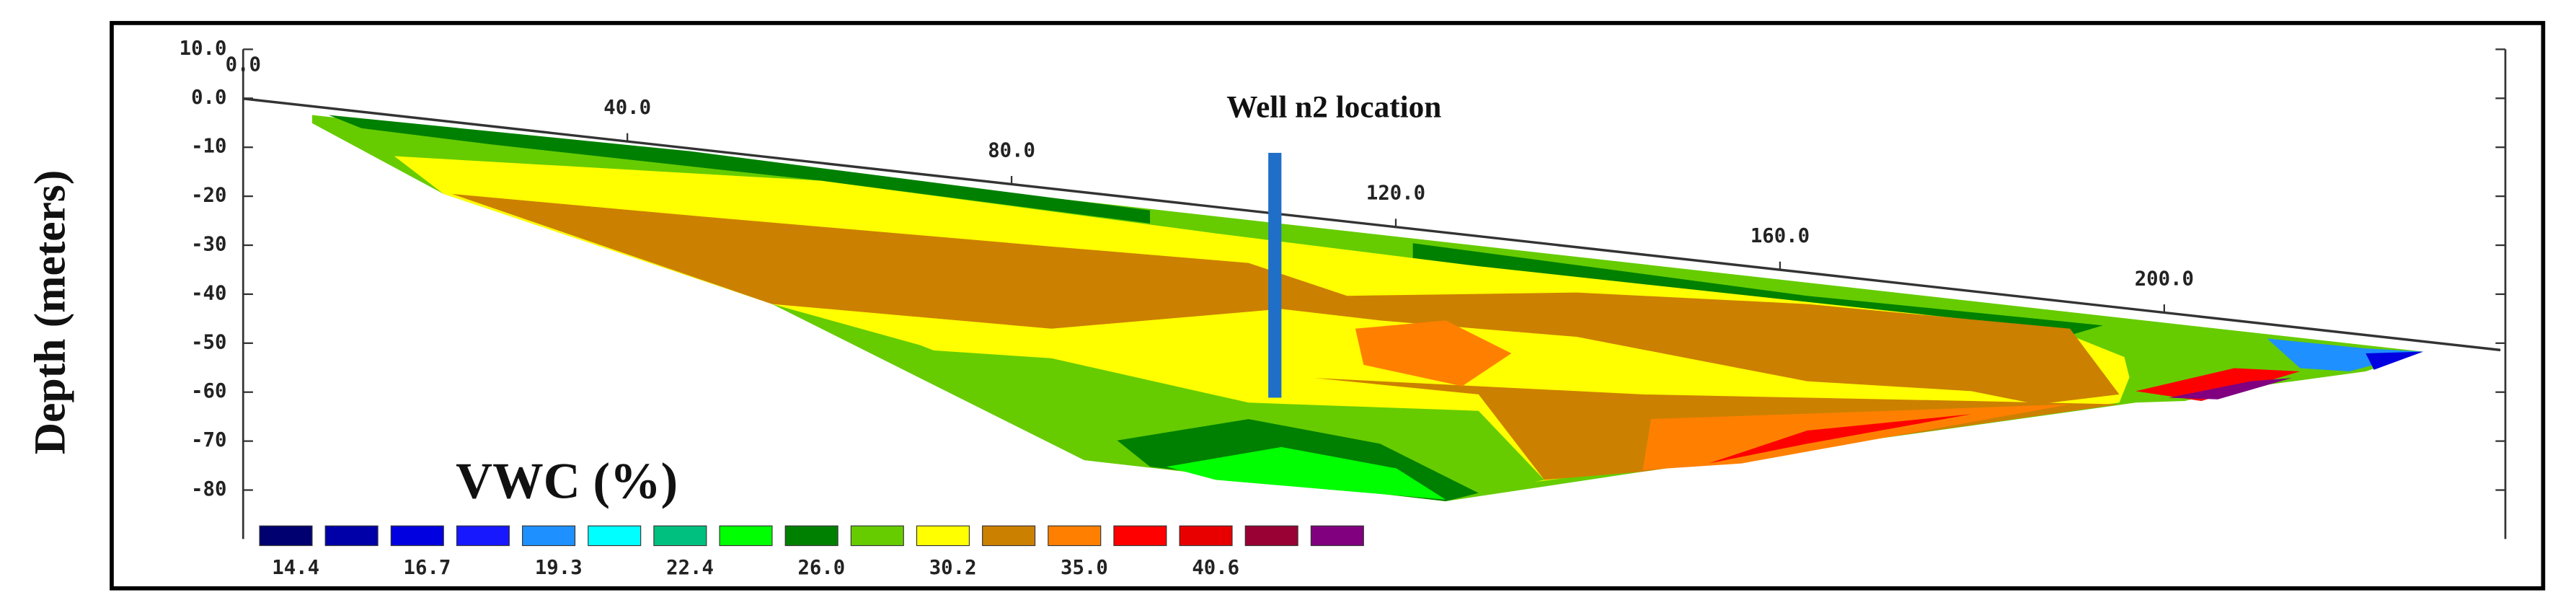 This screenshot has width=2576, height=613. Describe the element at coordinates (208, 245) in the screenshot. I see `y-tick-label: -30` at that location.